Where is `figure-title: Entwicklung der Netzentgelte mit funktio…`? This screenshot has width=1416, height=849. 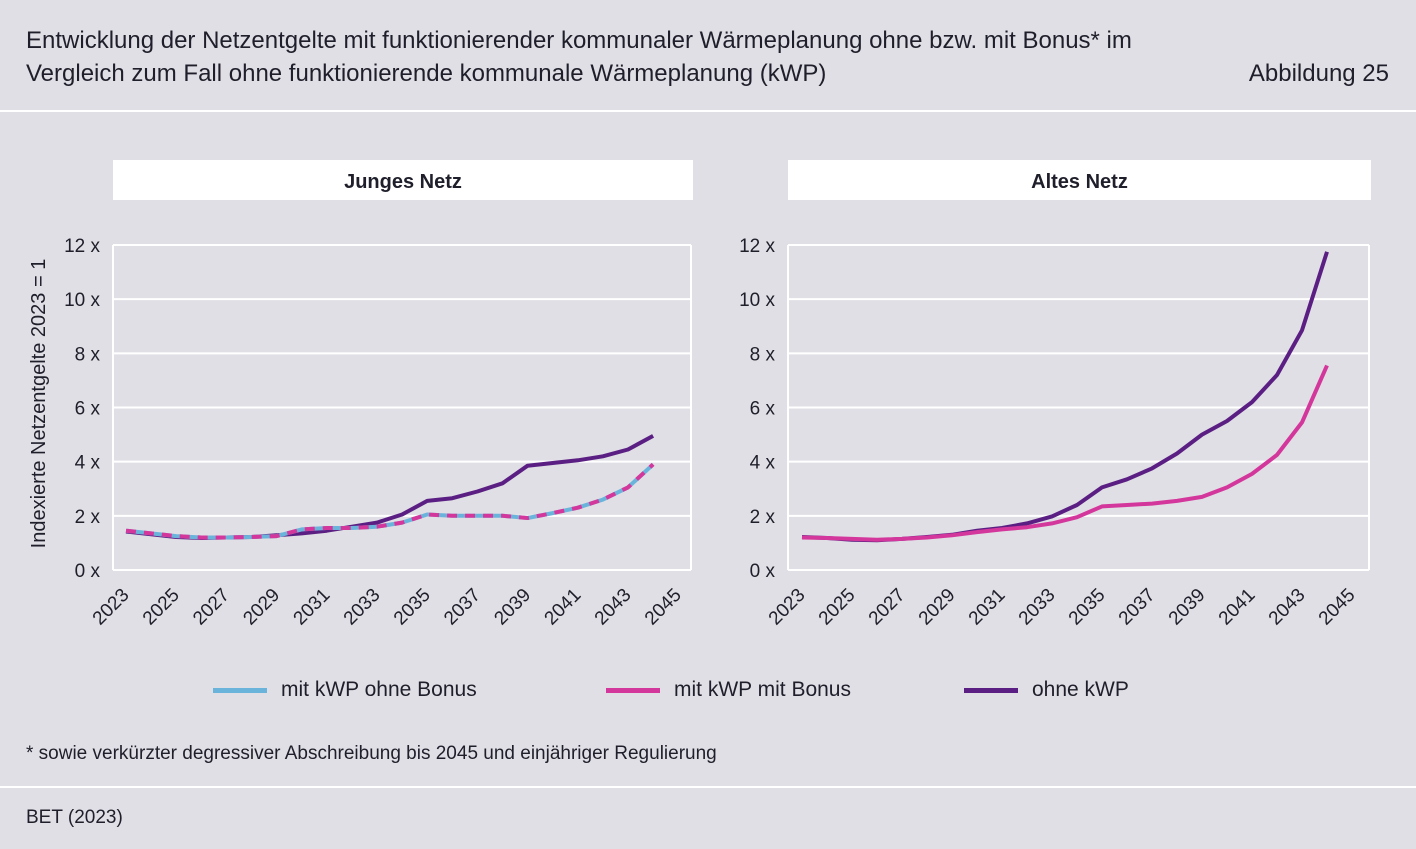 figure-title: Entwicklung der Netzentgelte mit funktio… is located at coordinates (579, 57).